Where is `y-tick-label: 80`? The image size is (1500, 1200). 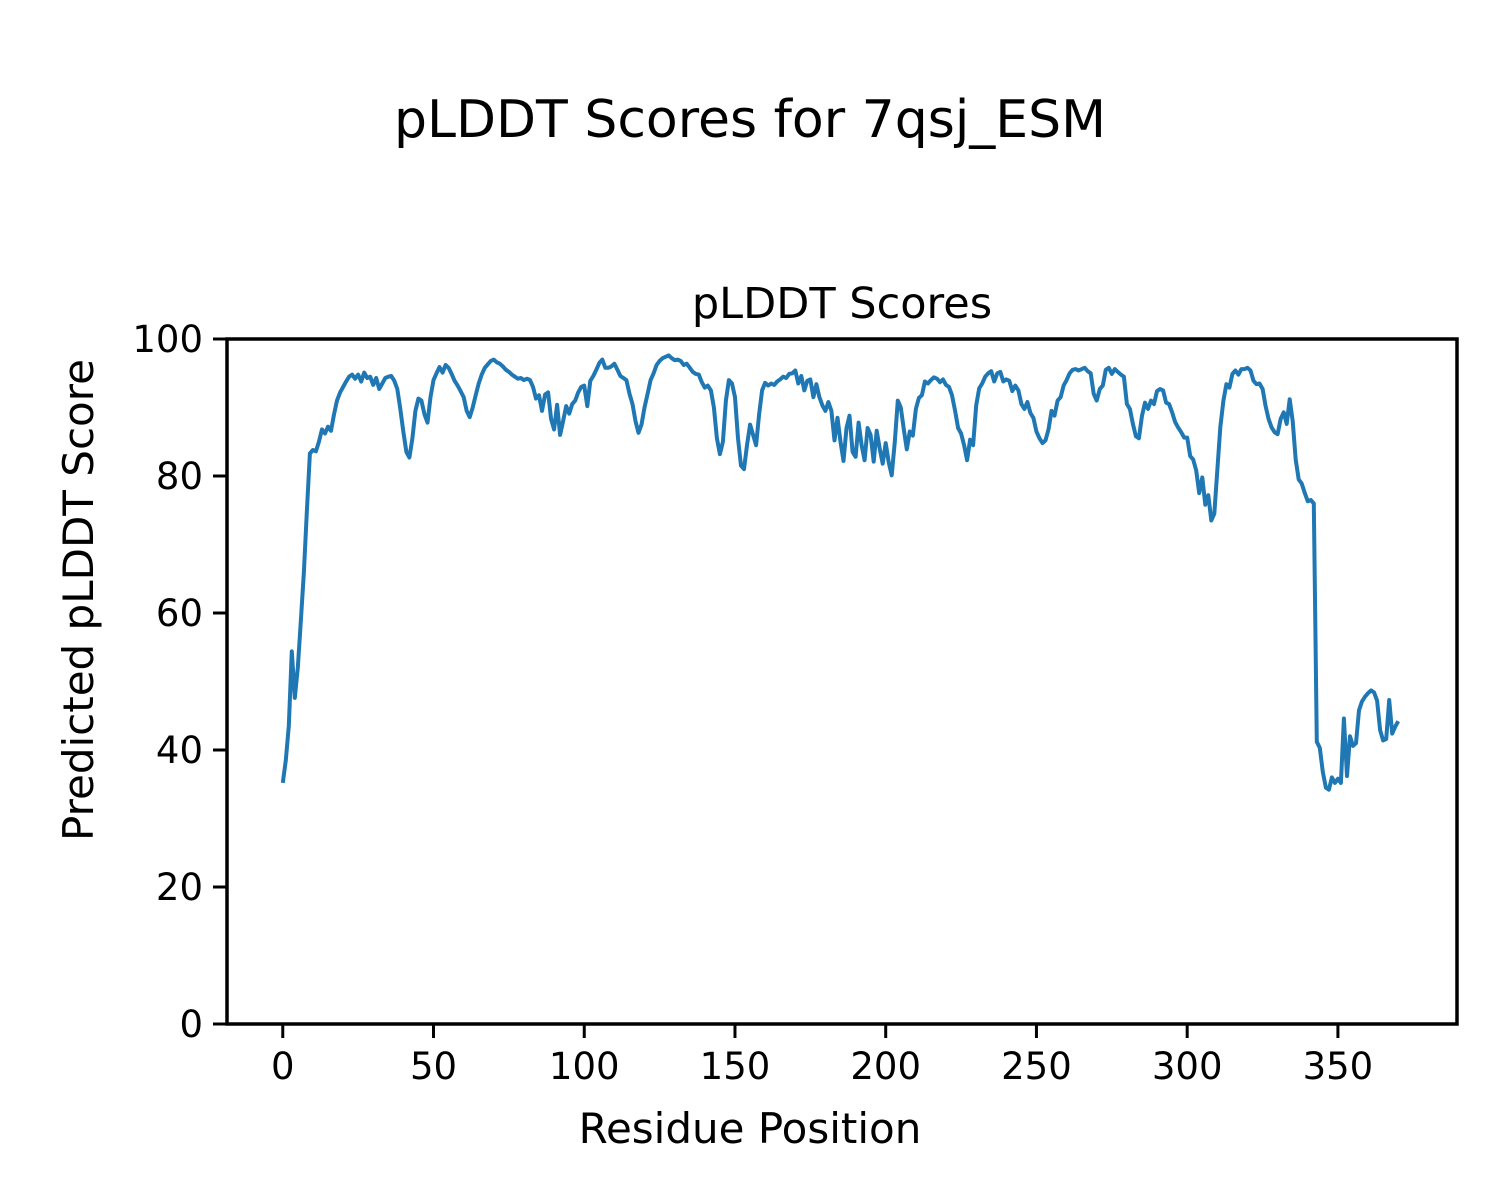
y-tick-label: 80 is located at coordinates (179, 476).